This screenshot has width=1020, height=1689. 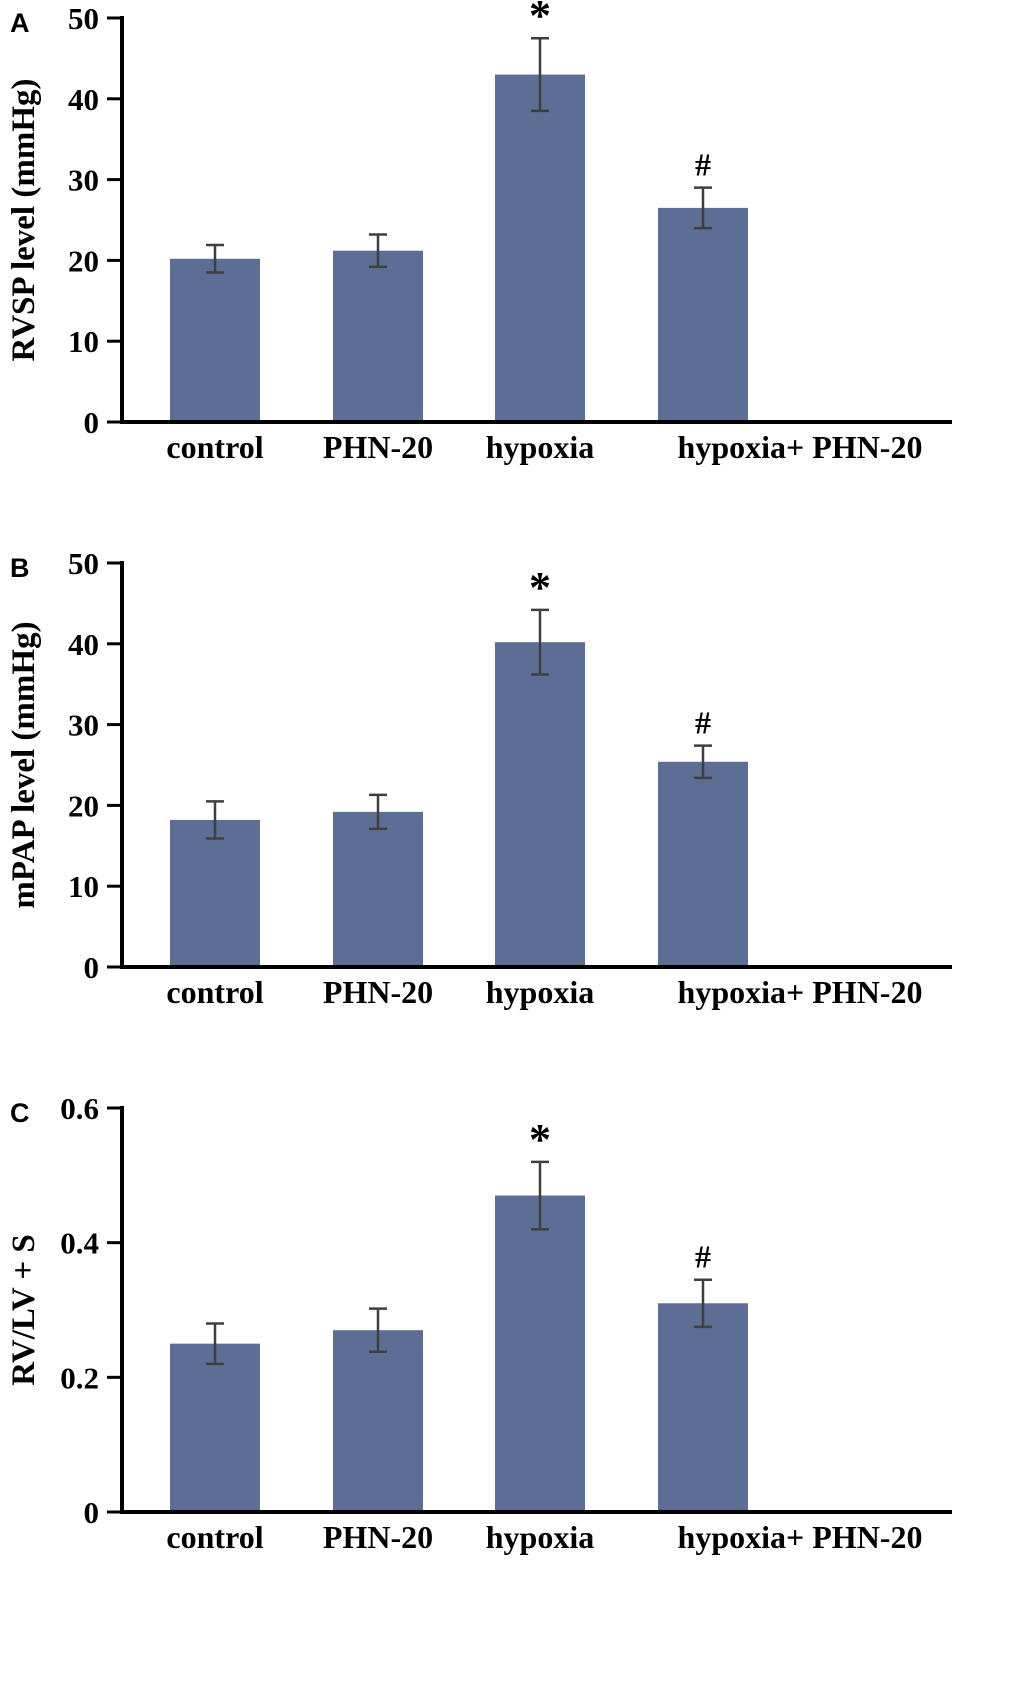 What do you see at coordinates (24, 220) in the screenshot?
I see `y-axis-title: RVSP level (mmHg)` at bounding box center [24, 220].